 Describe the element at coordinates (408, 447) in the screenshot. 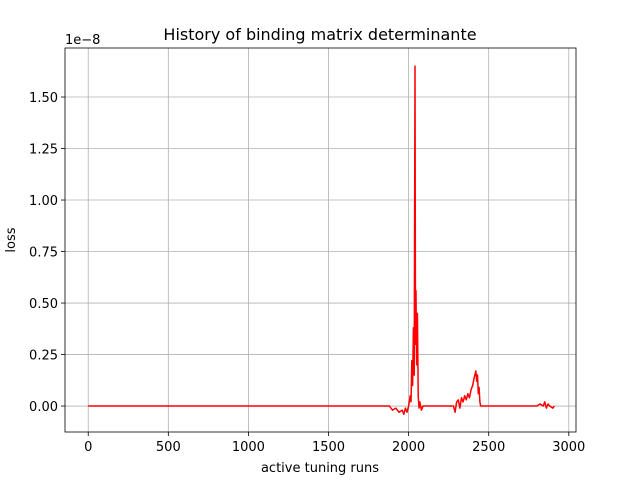

I see `x-tick-label: 2000` at that location.